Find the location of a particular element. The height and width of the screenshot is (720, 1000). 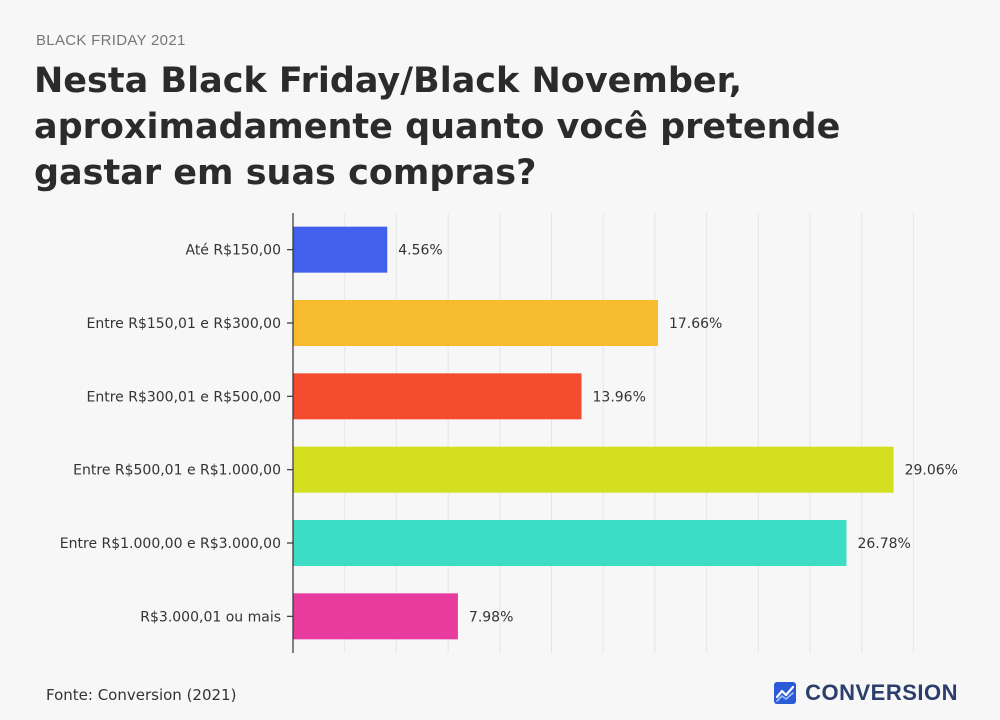

value-label: 29.06% is located at coordinates (931, 471).